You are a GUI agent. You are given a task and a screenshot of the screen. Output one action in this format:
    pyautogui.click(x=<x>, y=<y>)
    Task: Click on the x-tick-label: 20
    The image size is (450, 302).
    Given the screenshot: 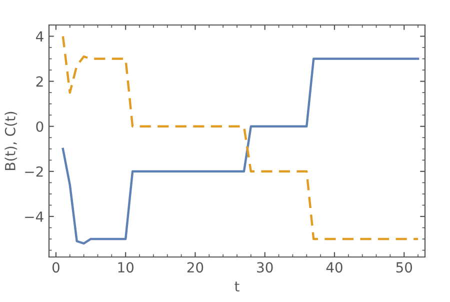 What is the action you would take?
    pyautogui.click(x=195, y=267)
    